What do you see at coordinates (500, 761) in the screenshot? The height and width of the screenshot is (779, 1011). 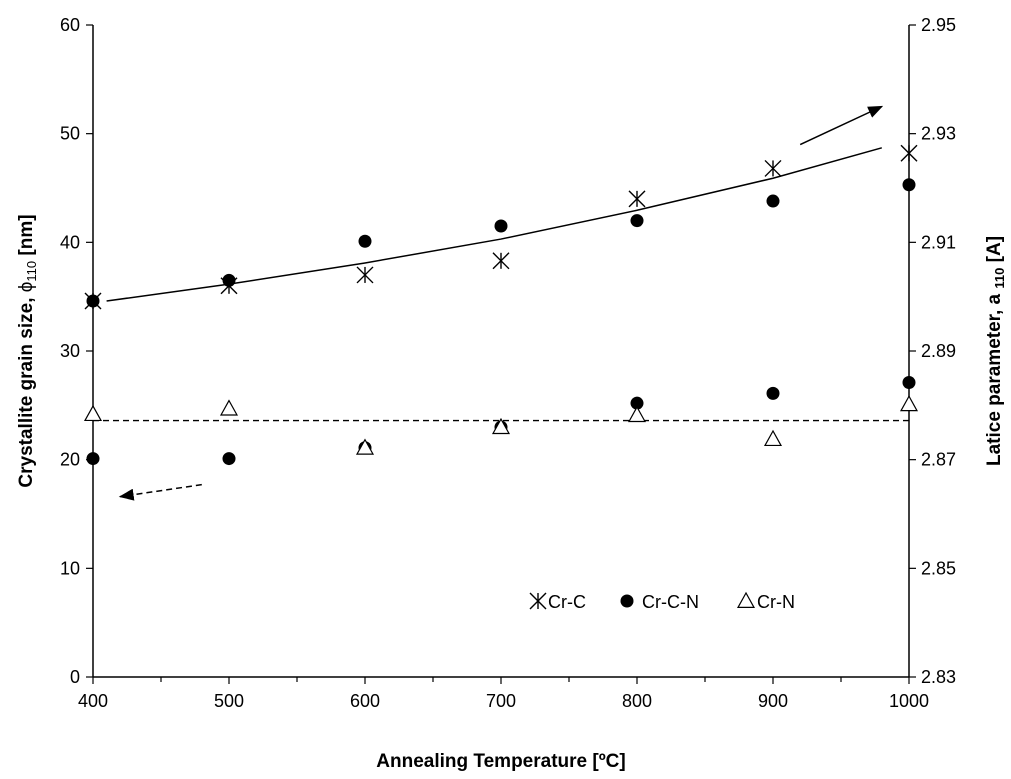 I see `x-axis-title: Annealing Temperature [ºC]` at bounding box center [500, 761].